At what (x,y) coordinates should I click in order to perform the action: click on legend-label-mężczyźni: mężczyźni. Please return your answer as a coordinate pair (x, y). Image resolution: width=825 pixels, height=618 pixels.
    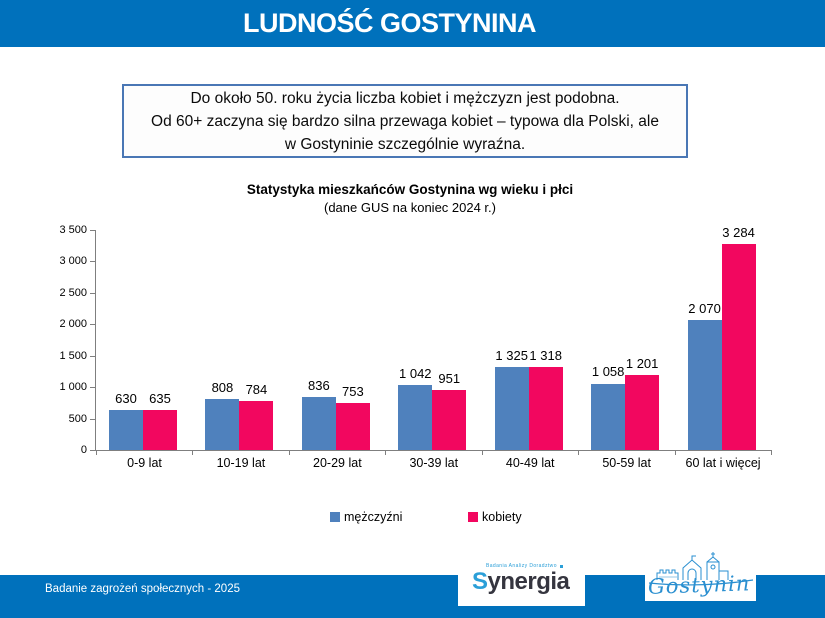
    Looking at the image, I should click on (373, 517).